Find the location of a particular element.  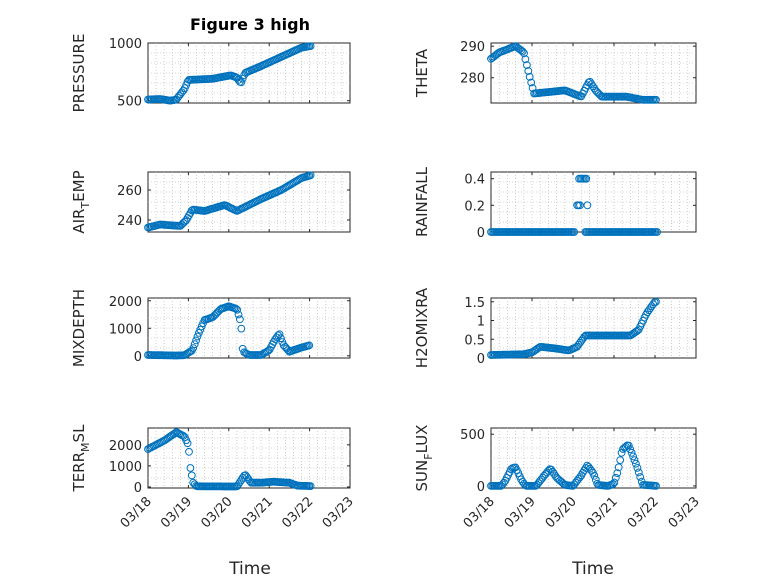

subplot-5: 0 1000 2000 MIXDEPTH is located at coordinates (210, 328).